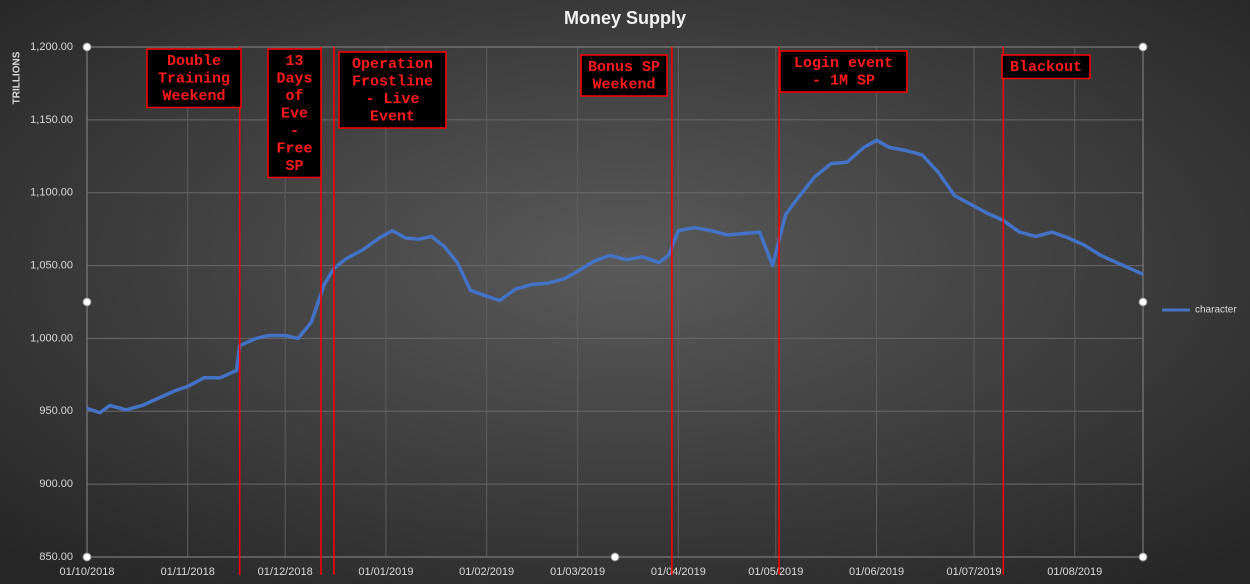 This screenshot has height=584, width=1250. What do you see at coordinates (188, 572) in the screenshot?
I see `x-tick-label: 01/11/2018` at bounding box center [188, 572].